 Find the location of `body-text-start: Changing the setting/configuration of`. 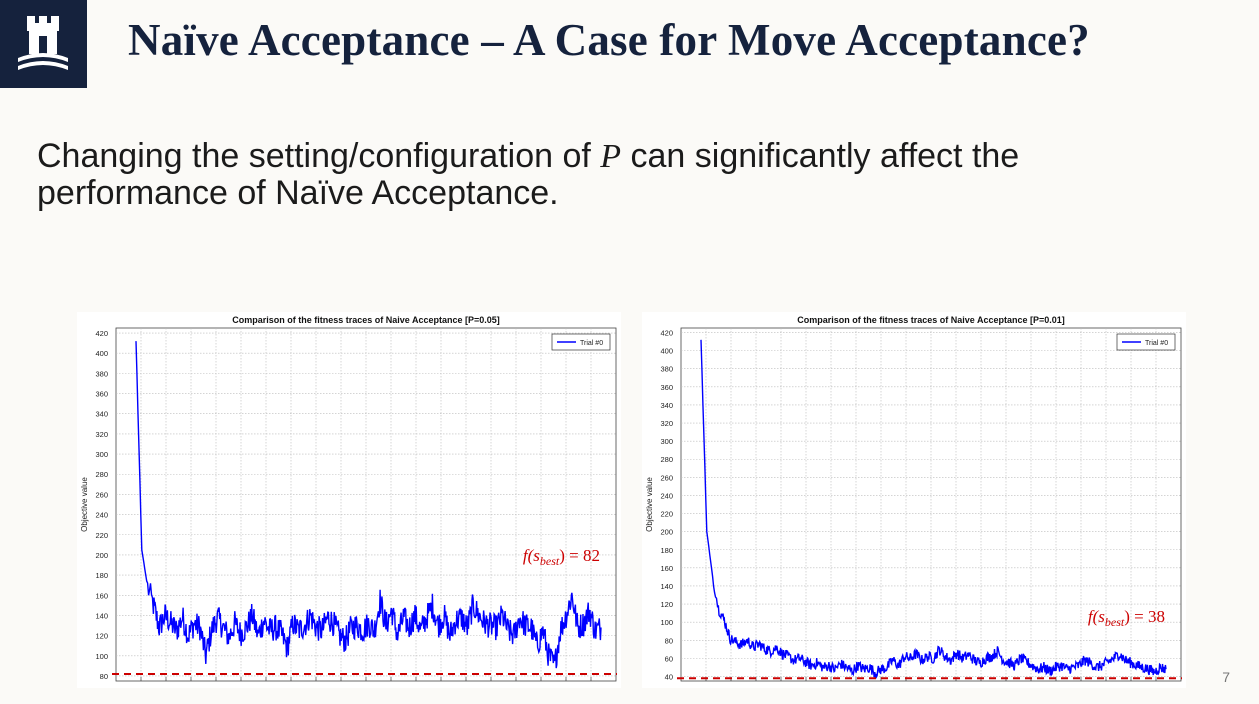

body-text-start: Changing the setting/configuration of is located at coordinates (319, 156).